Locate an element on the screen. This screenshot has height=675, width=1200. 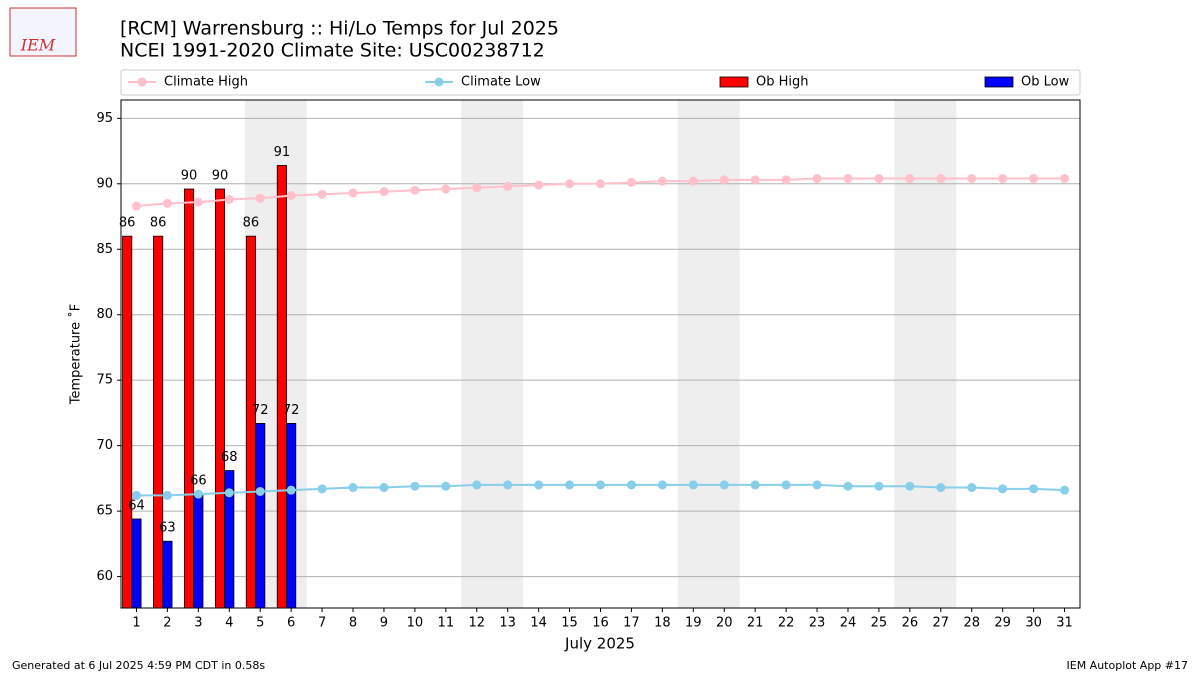
x-tick-label: 21 is located at coordinates (755, 623).